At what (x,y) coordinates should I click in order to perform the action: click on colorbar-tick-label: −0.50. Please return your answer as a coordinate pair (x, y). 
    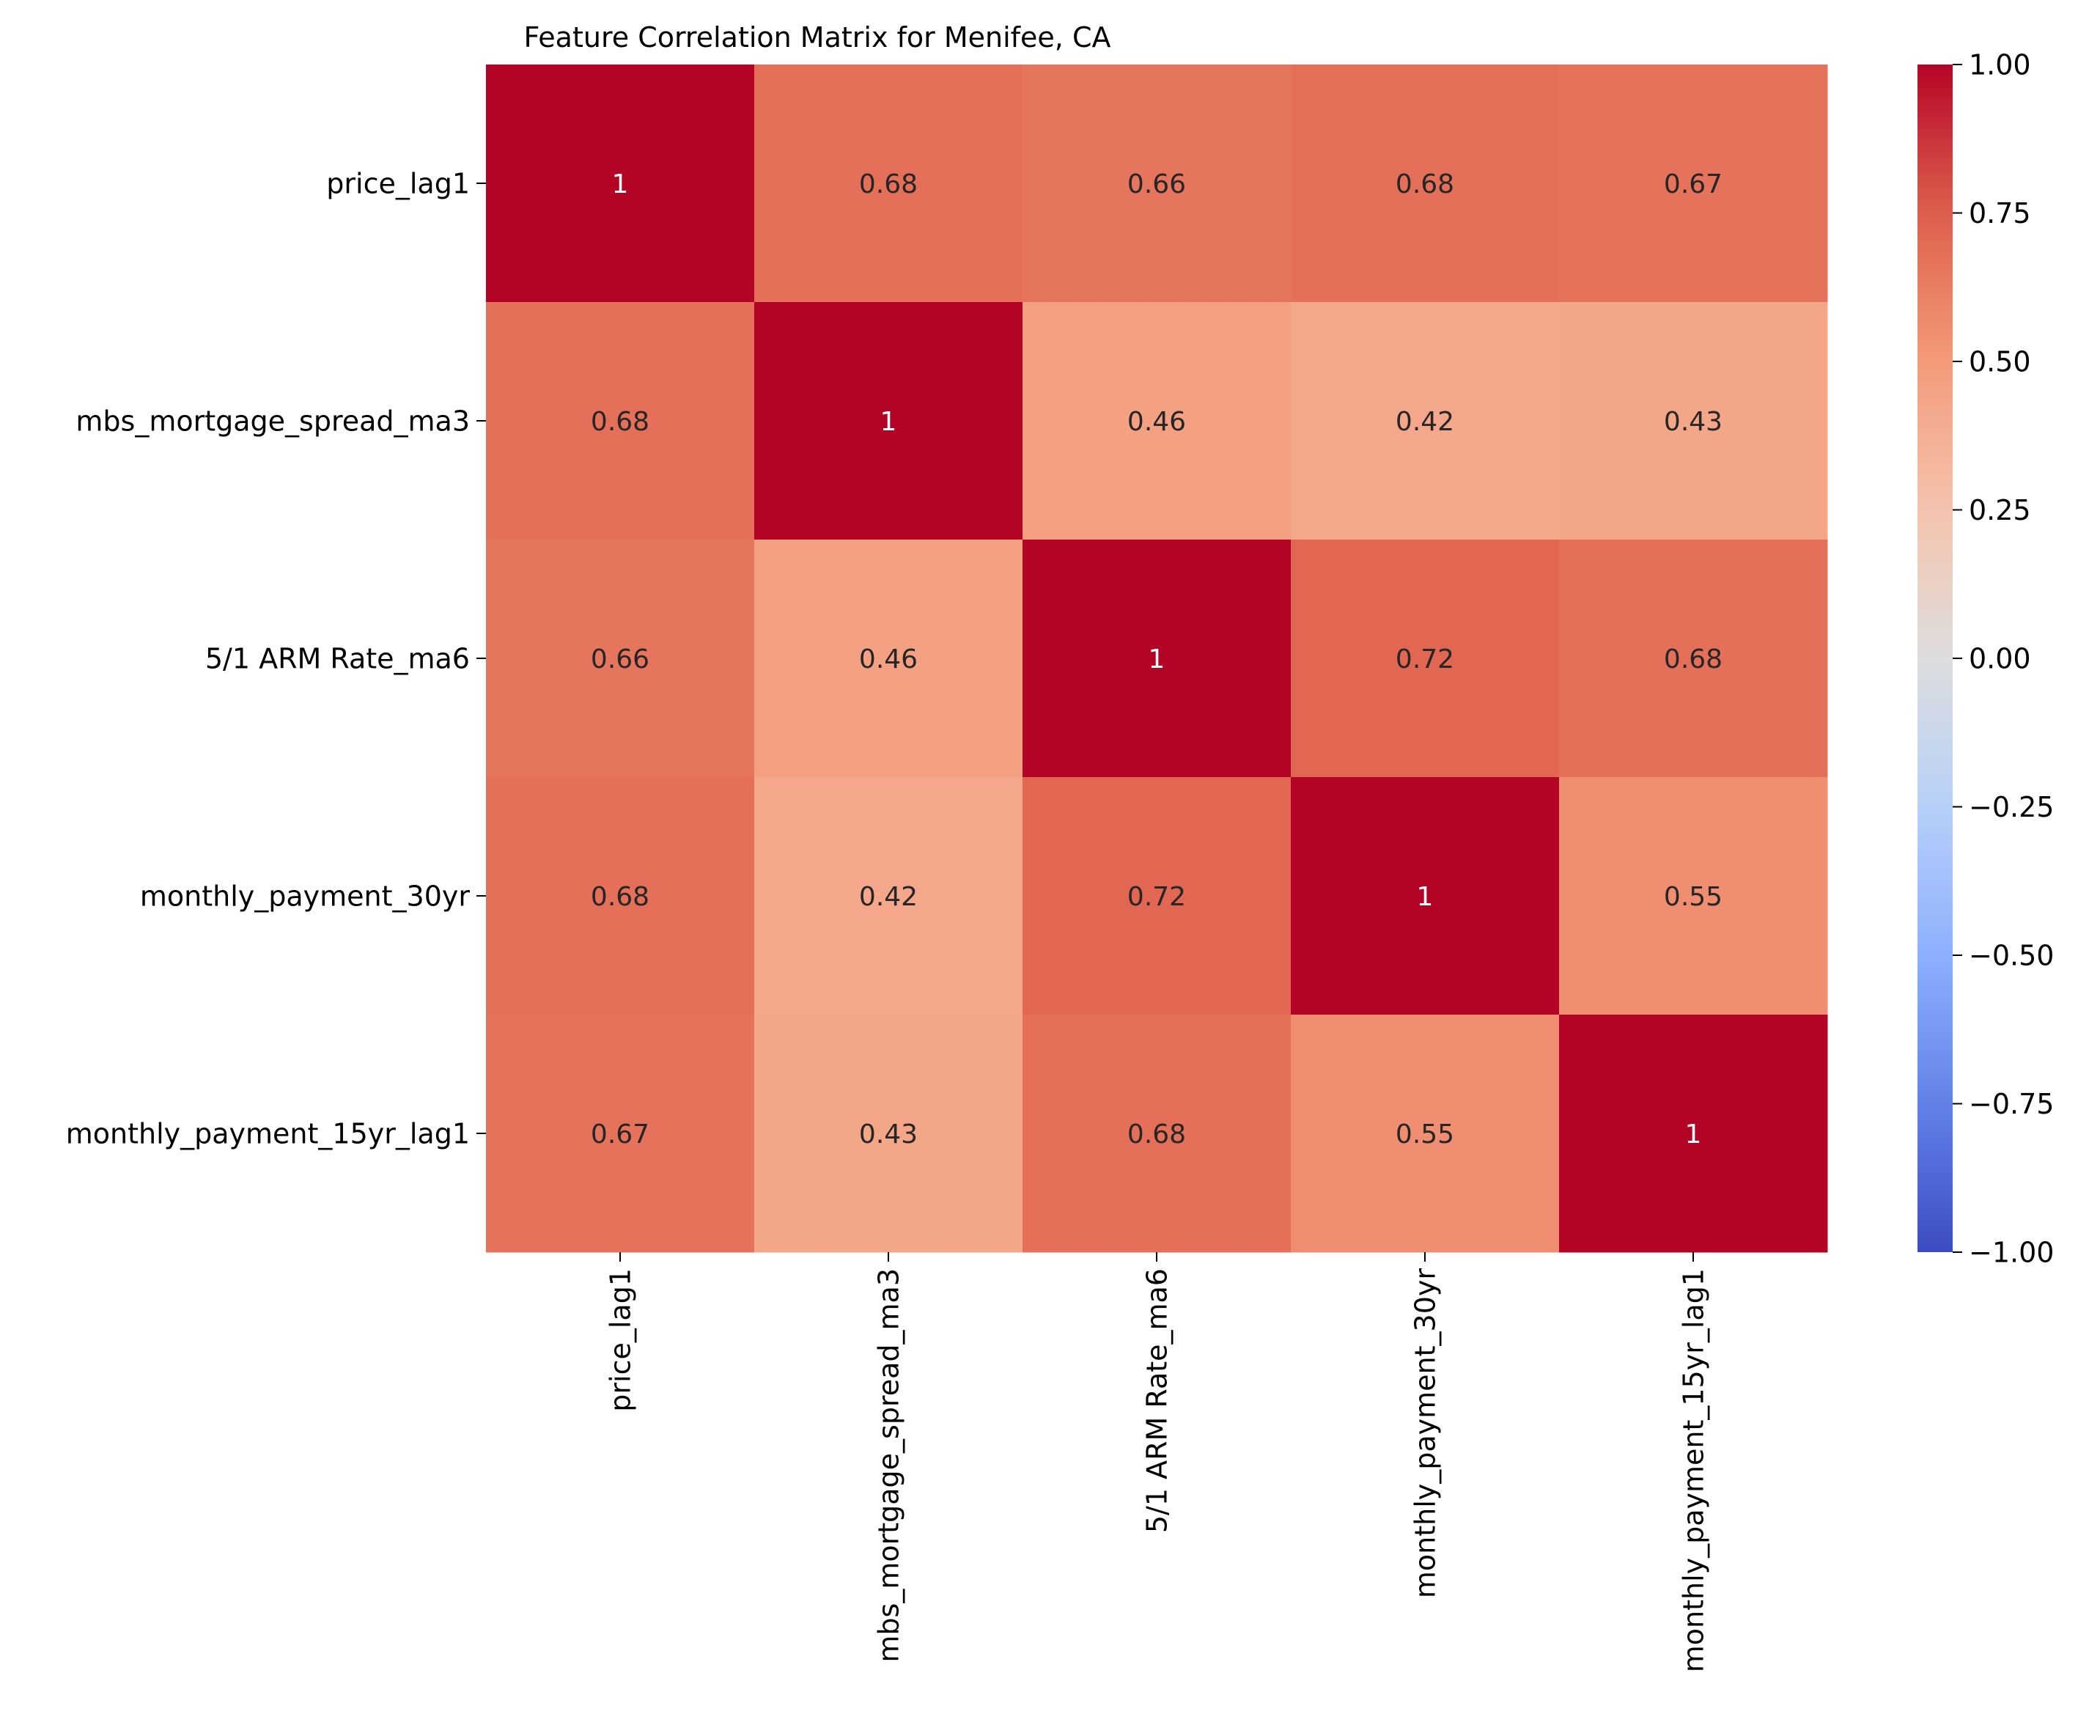
    Looking at the image, I should click on (2012, 955).